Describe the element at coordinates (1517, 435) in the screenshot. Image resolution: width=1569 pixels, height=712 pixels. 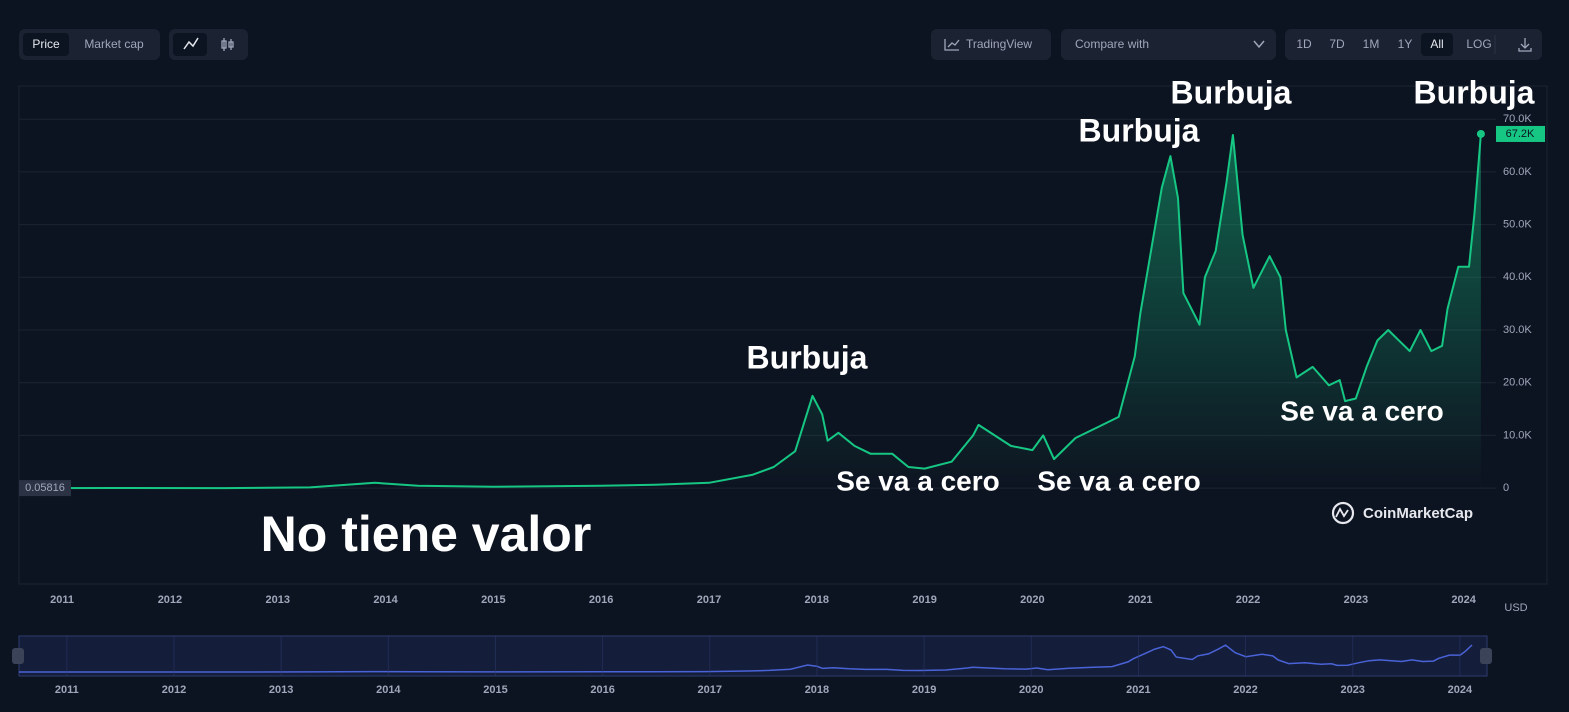
I see `y-tick-label: 10.0K` at that location.